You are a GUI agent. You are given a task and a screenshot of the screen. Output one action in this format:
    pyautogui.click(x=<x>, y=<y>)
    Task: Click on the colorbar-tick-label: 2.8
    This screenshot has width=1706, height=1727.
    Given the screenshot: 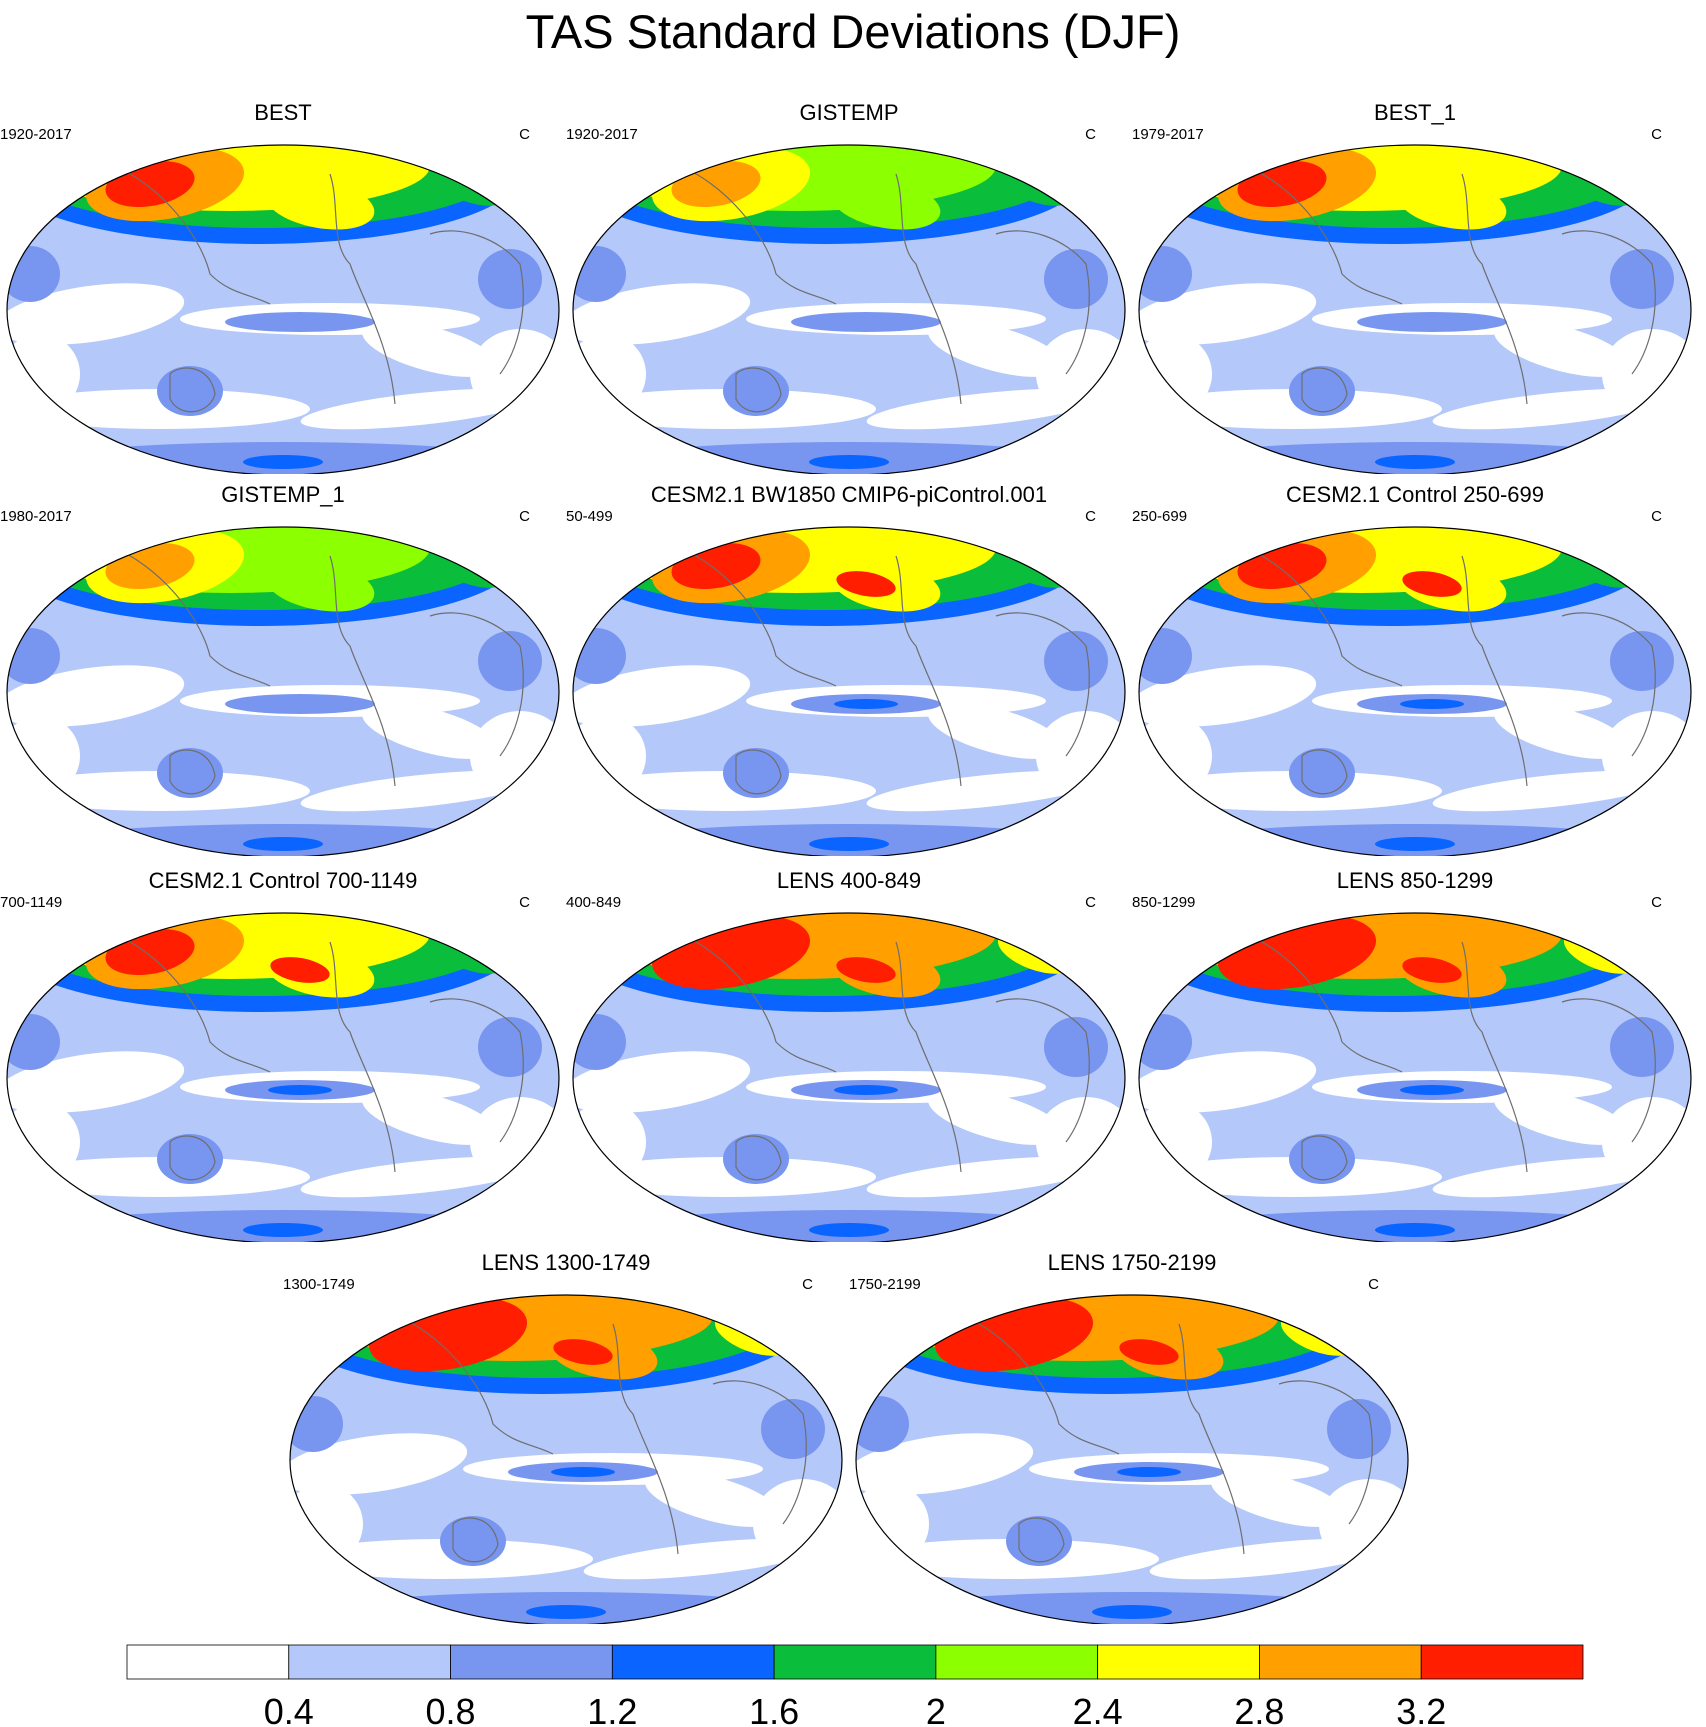 What is the action you would take?
    pyautogui.click(x=1259, y=1709)
    